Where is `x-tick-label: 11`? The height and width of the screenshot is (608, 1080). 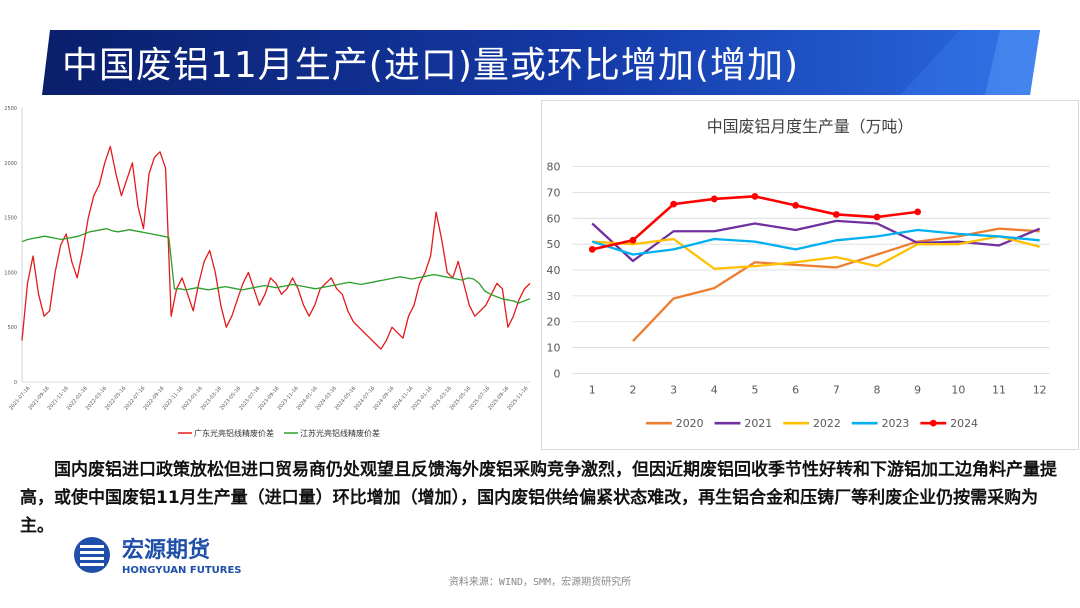
x-tick-label: 11 is located at coordinates (999, 389).